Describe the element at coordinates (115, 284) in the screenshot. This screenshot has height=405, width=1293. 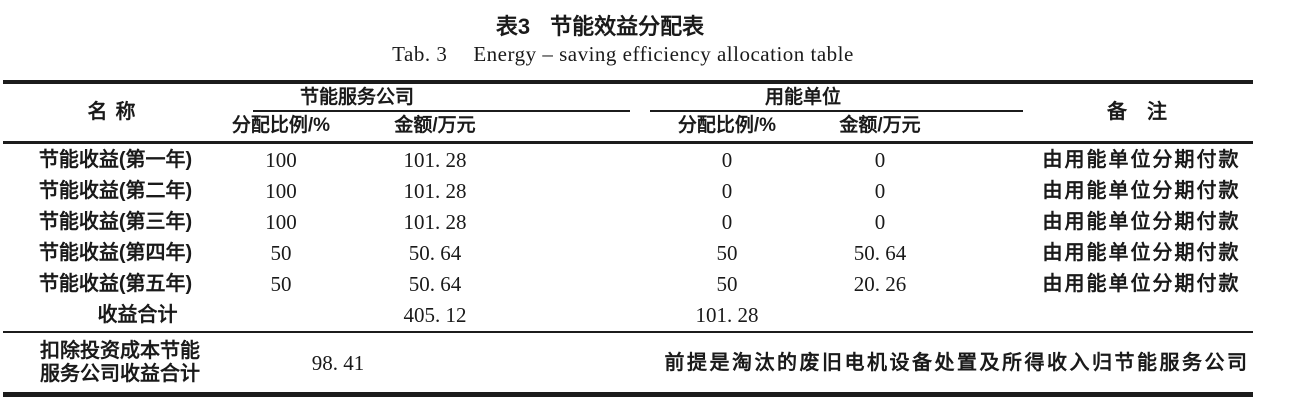
I see `row-name: 节能收益(第五年)` at that location.